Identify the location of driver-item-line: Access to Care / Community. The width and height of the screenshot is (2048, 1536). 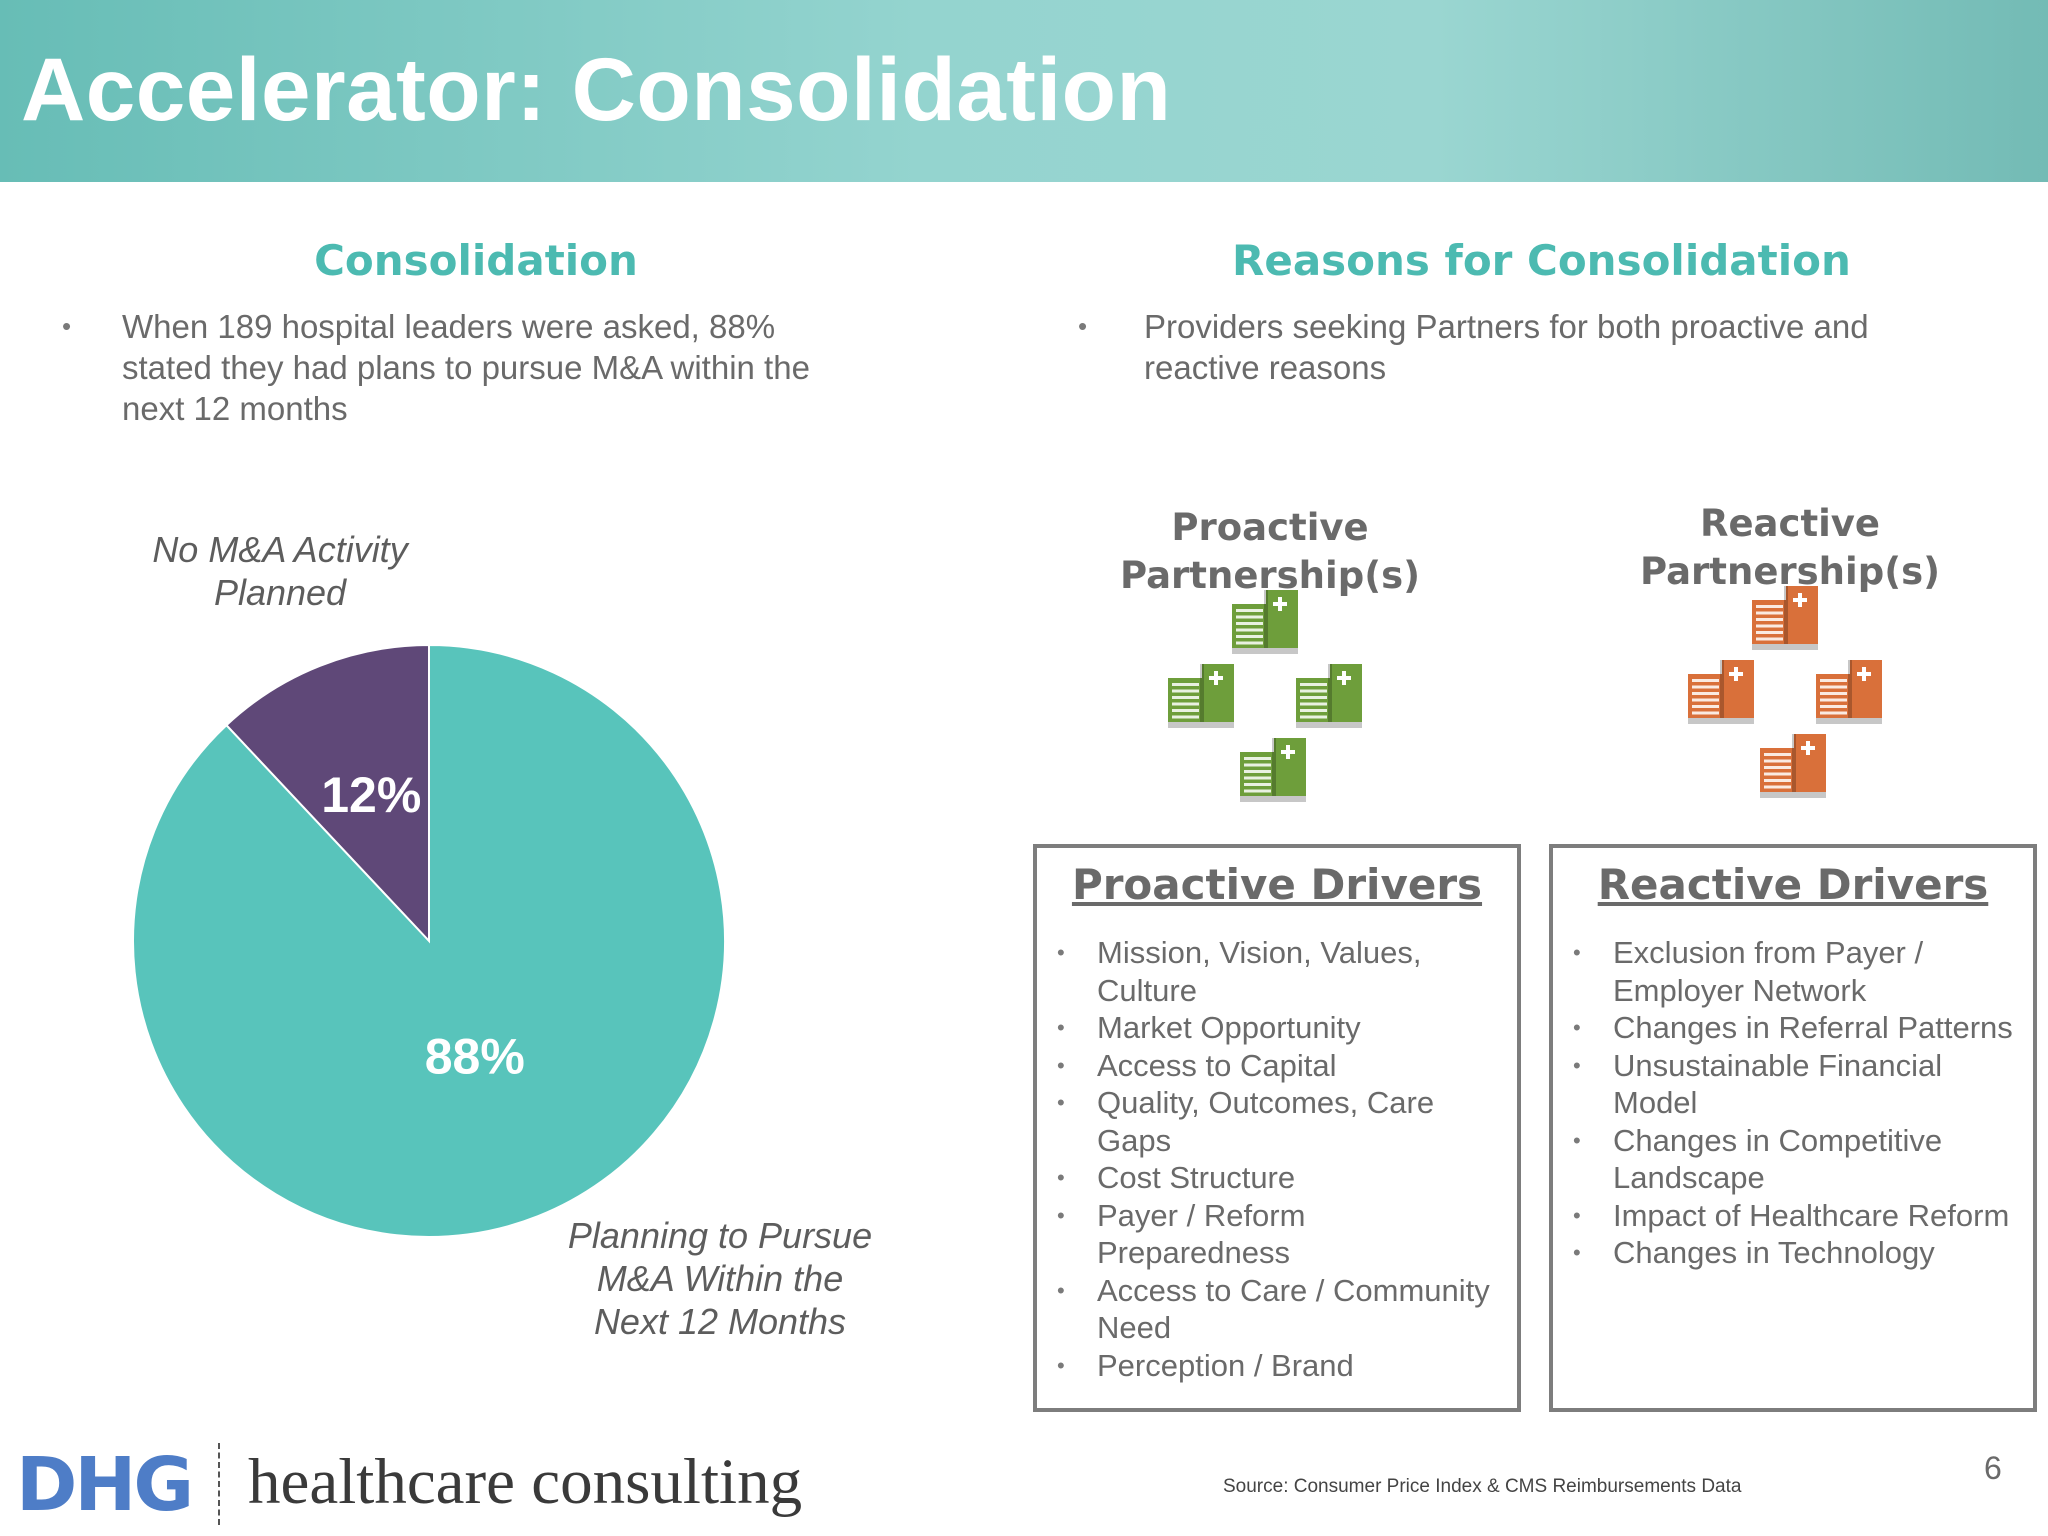
(1293, 1290).